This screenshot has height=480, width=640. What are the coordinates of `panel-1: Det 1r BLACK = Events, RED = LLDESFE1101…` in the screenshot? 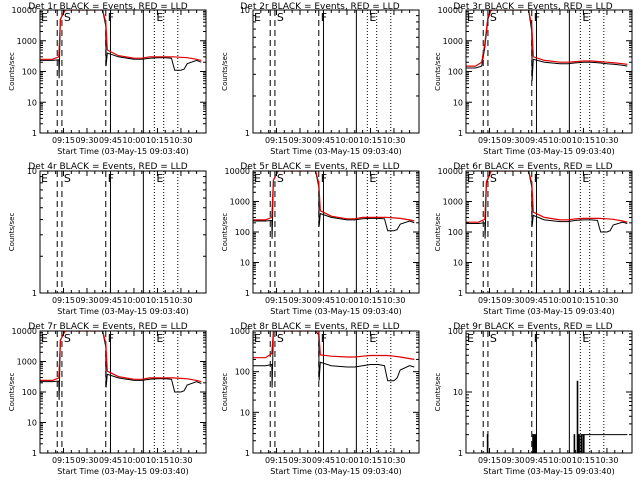 It's located at (107, 79).